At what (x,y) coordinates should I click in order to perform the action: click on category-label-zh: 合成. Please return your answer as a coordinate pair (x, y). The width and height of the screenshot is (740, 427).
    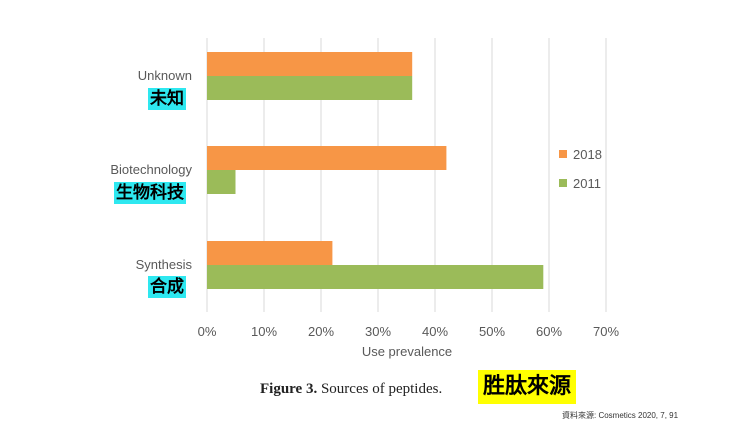
    Looking at the image, I should click on (167, 287).